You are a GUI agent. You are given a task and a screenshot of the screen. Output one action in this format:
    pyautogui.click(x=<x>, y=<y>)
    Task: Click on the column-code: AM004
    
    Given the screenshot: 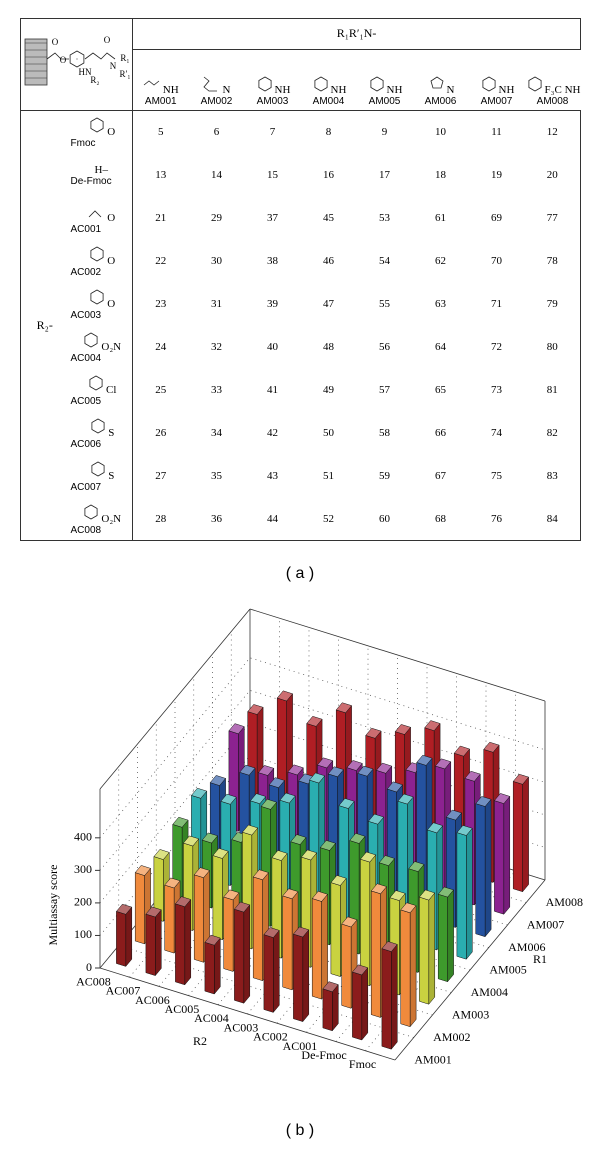 What is the action you would take?
    pyautogui.click(x=328, y=101)
    